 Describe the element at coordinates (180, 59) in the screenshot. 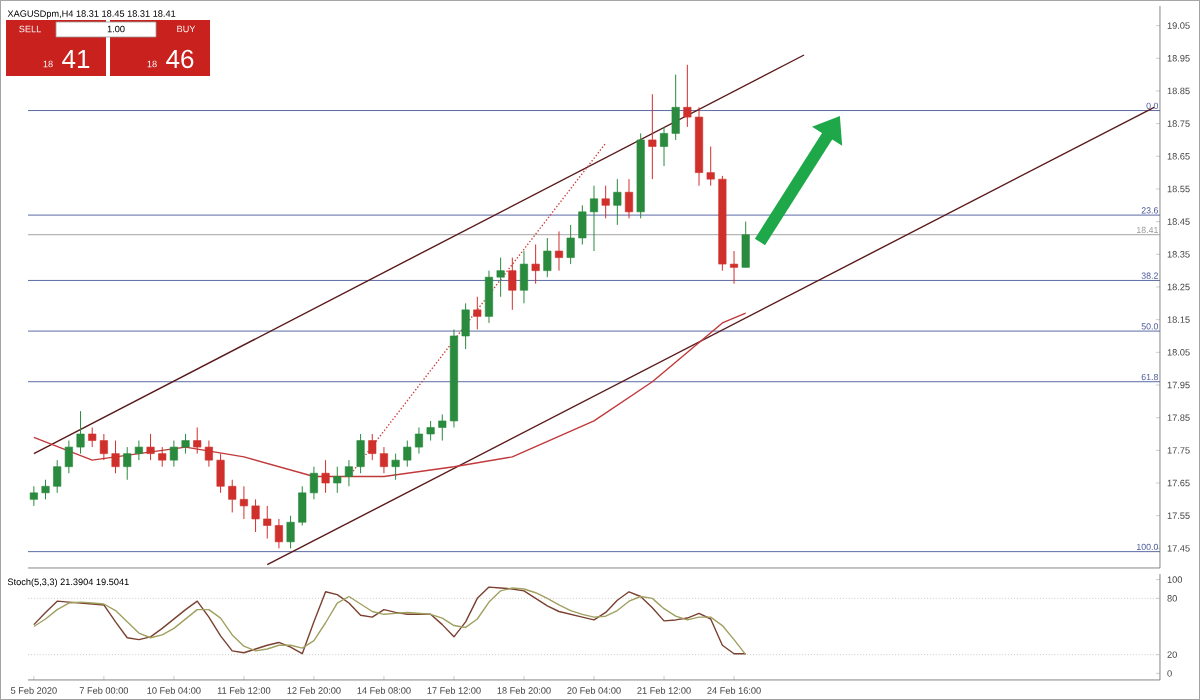

I see `annotation: 46` at that location.